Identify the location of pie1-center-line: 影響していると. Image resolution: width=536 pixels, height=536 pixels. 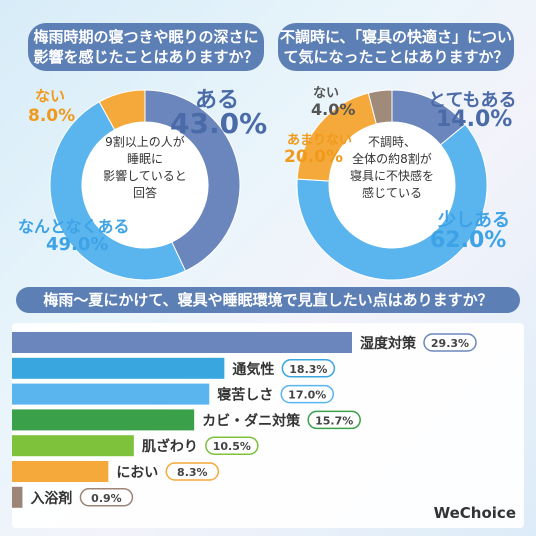
(145, 176).